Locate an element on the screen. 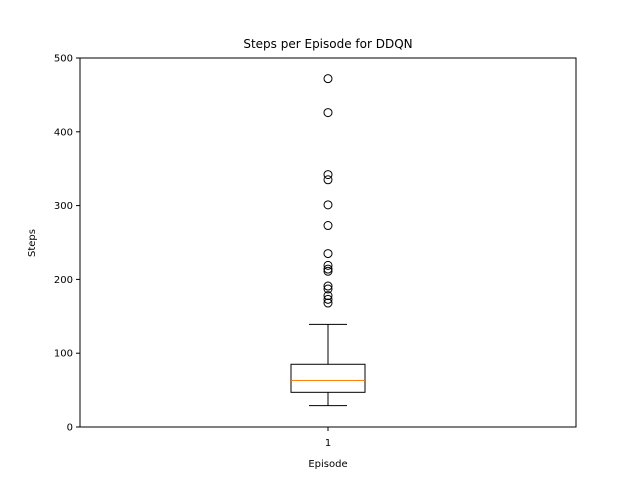  box-series is located at coordinates (328, 240).